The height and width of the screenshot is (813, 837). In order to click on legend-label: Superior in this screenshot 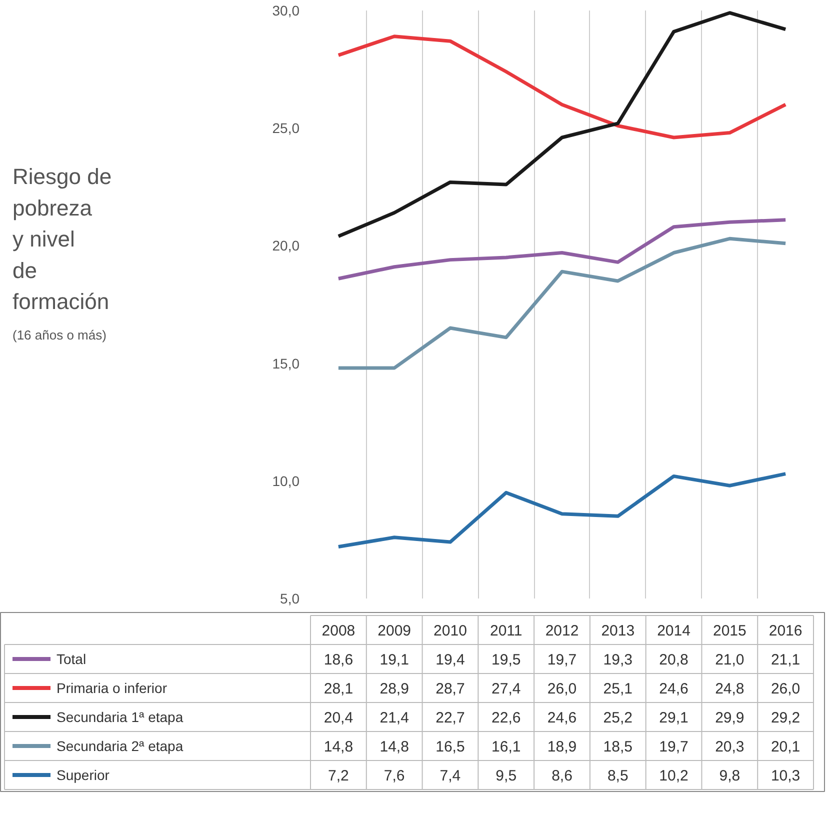, I will do `click(83, 775)`.